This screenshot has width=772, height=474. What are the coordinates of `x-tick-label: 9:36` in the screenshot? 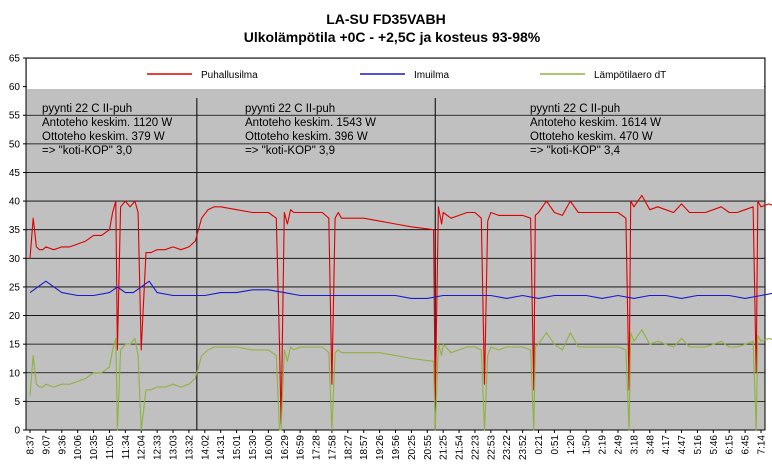 It's located at (62, 445).